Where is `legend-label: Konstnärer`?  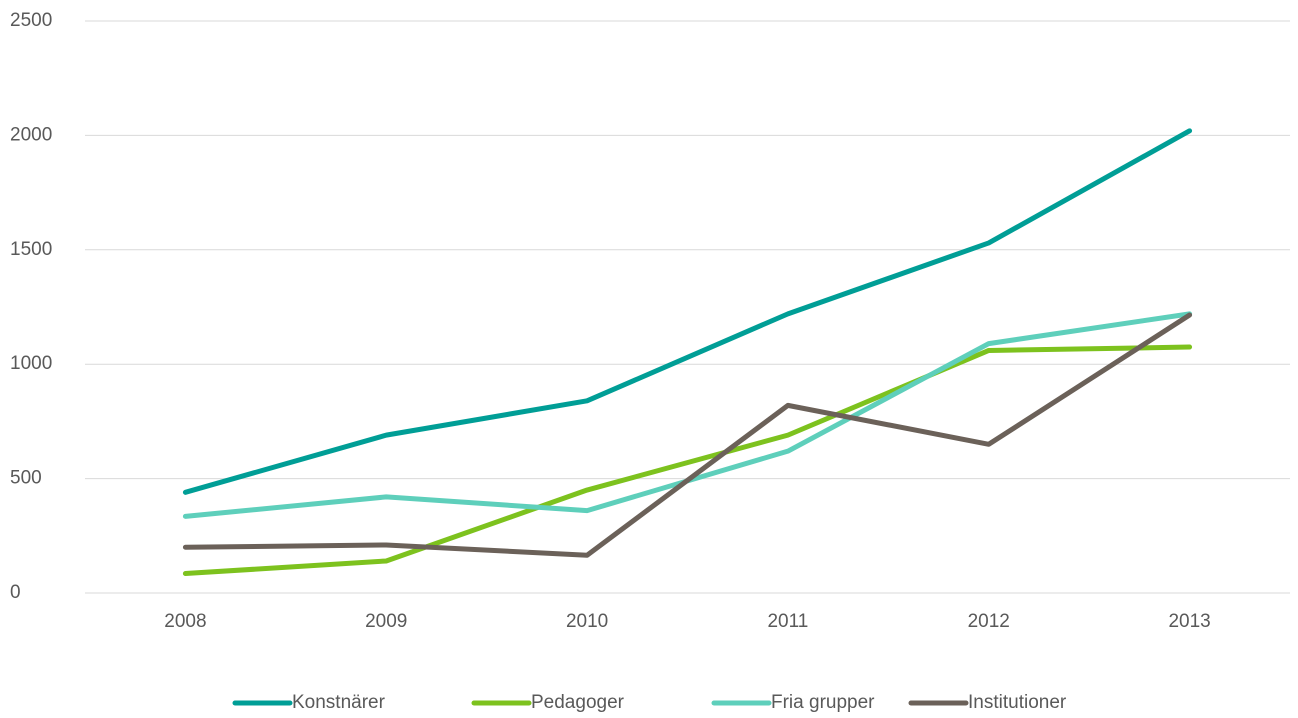 legend-label: Konstnärer is located at coordinates (339, 702).